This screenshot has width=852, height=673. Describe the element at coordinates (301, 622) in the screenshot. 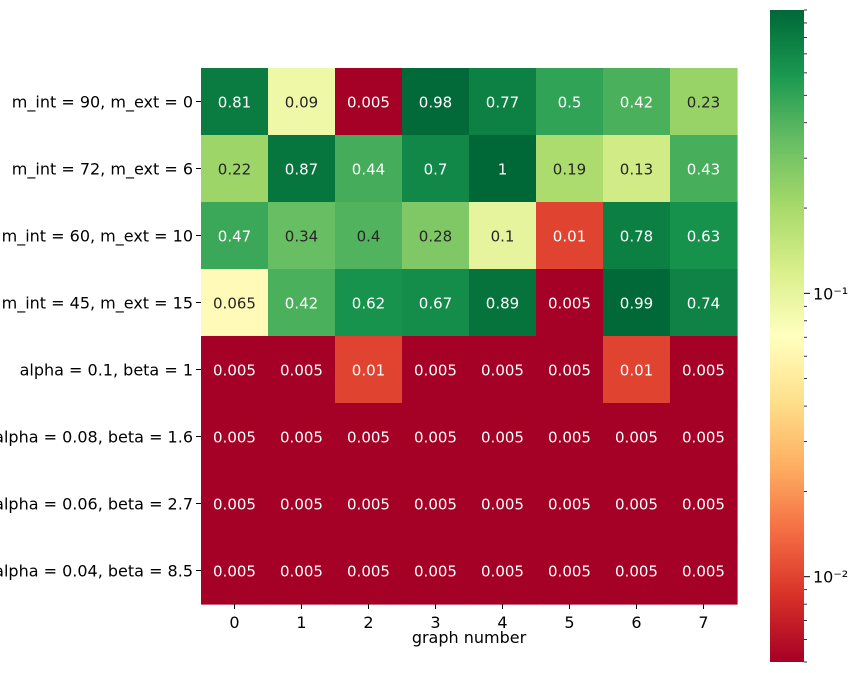

I see `column-label: 1` at that location.